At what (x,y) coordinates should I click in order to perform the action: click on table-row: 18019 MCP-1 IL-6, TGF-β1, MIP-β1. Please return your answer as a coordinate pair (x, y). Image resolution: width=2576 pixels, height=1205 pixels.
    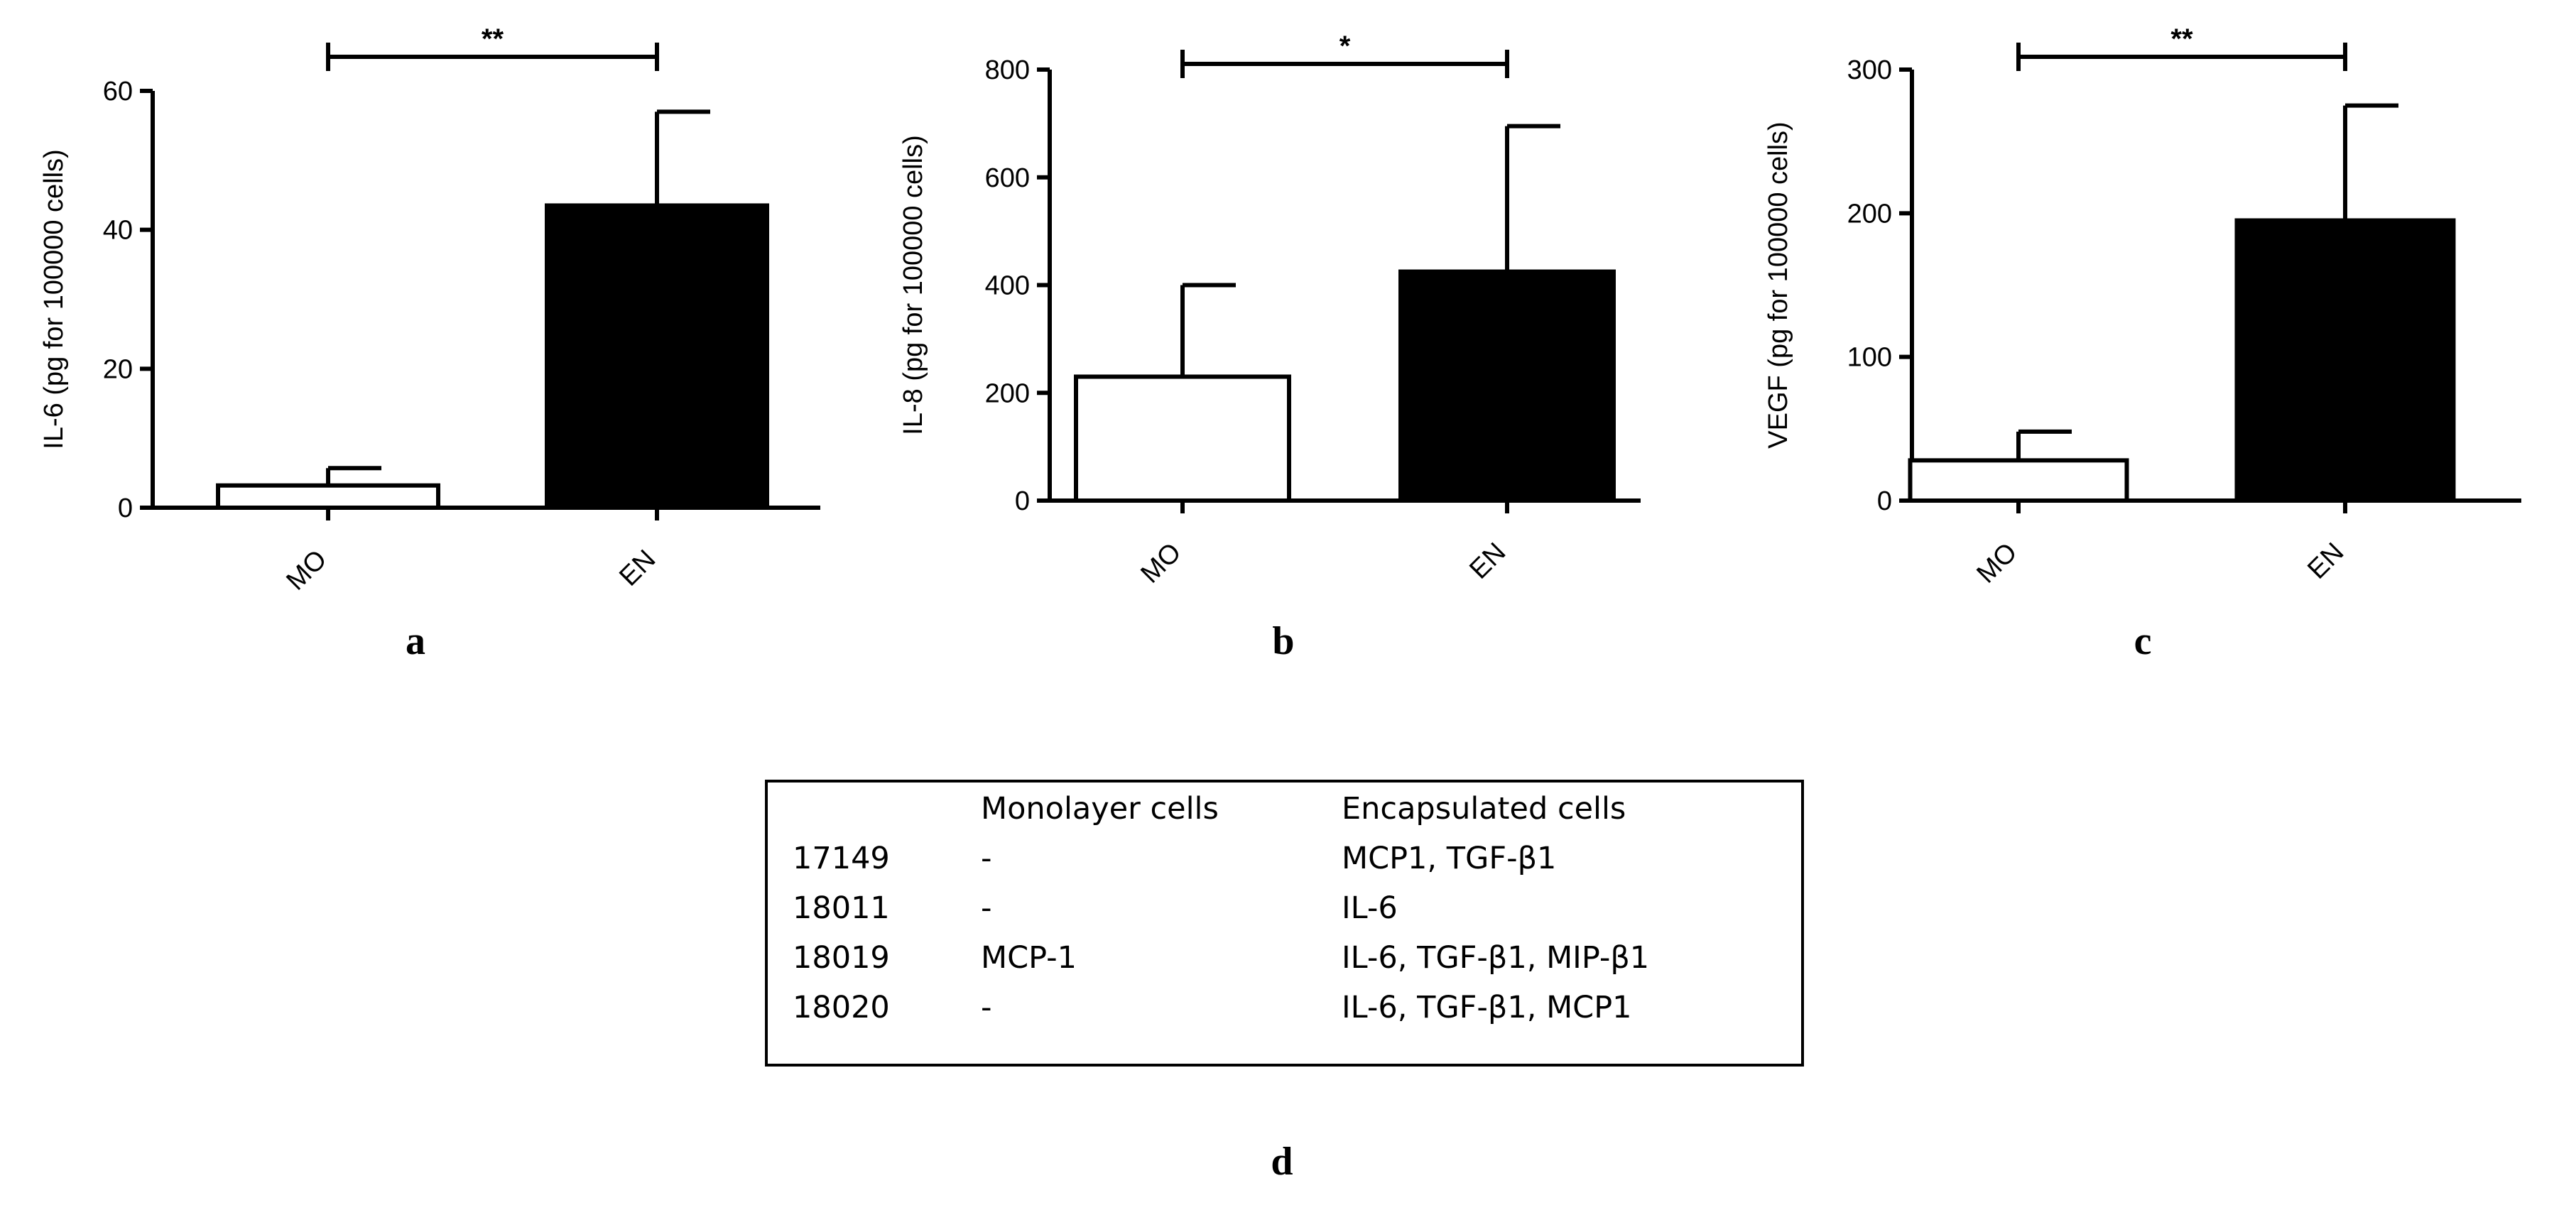
    Looking at the image, I should click on (1284, 959).